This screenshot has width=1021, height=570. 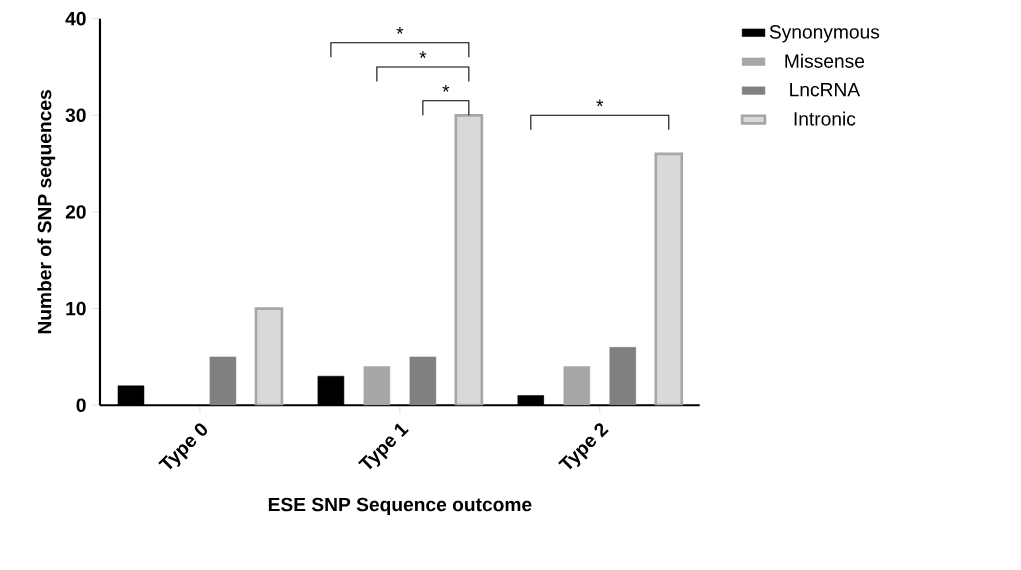 What do you see at coordinates (75, 18) in the screenshot?
I see `y-tick-label: 40` at bounding box center [75, 18].